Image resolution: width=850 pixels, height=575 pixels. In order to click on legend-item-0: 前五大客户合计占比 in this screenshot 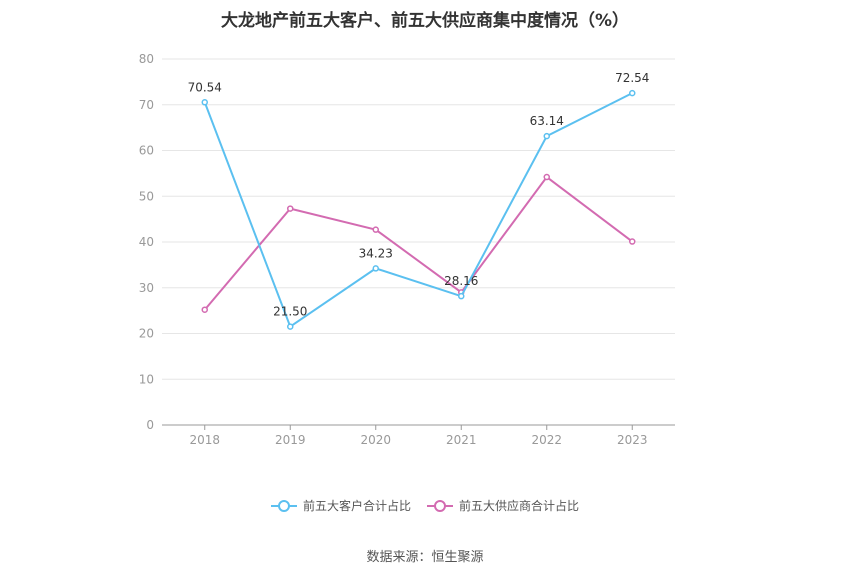, I will do `click(340, 505)`.